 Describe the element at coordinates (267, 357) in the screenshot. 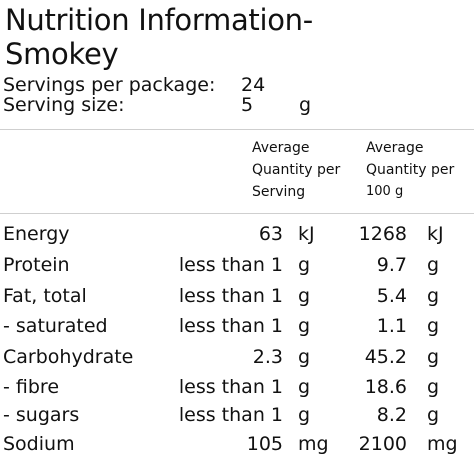

I see `per-serving-value: 2.3` at that location.